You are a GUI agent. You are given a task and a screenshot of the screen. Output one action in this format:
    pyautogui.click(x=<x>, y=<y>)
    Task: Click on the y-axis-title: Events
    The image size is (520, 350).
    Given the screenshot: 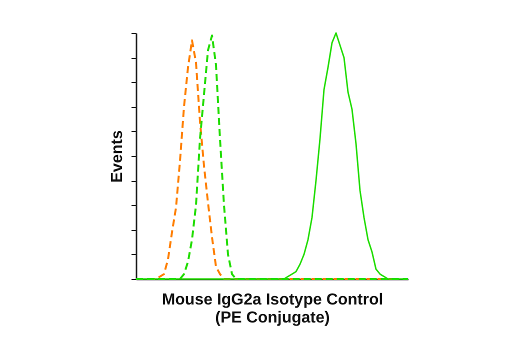 What is the action you would take?
    pyautogui.click(x=117, y=156)
    